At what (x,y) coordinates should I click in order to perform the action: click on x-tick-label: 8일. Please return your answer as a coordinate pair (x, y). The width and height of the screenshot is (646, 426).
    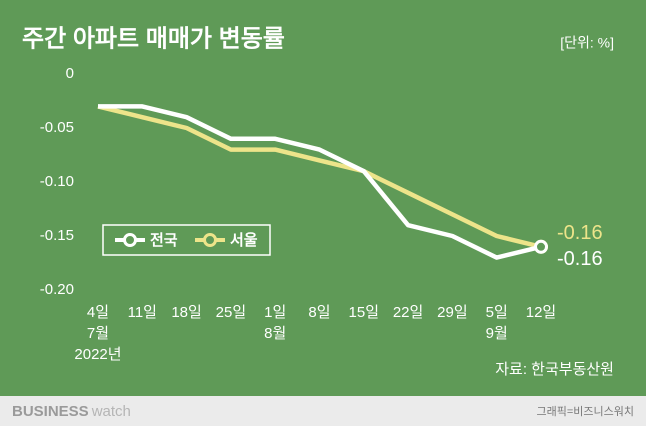
    Looking at the image, I should click on (319, 312).